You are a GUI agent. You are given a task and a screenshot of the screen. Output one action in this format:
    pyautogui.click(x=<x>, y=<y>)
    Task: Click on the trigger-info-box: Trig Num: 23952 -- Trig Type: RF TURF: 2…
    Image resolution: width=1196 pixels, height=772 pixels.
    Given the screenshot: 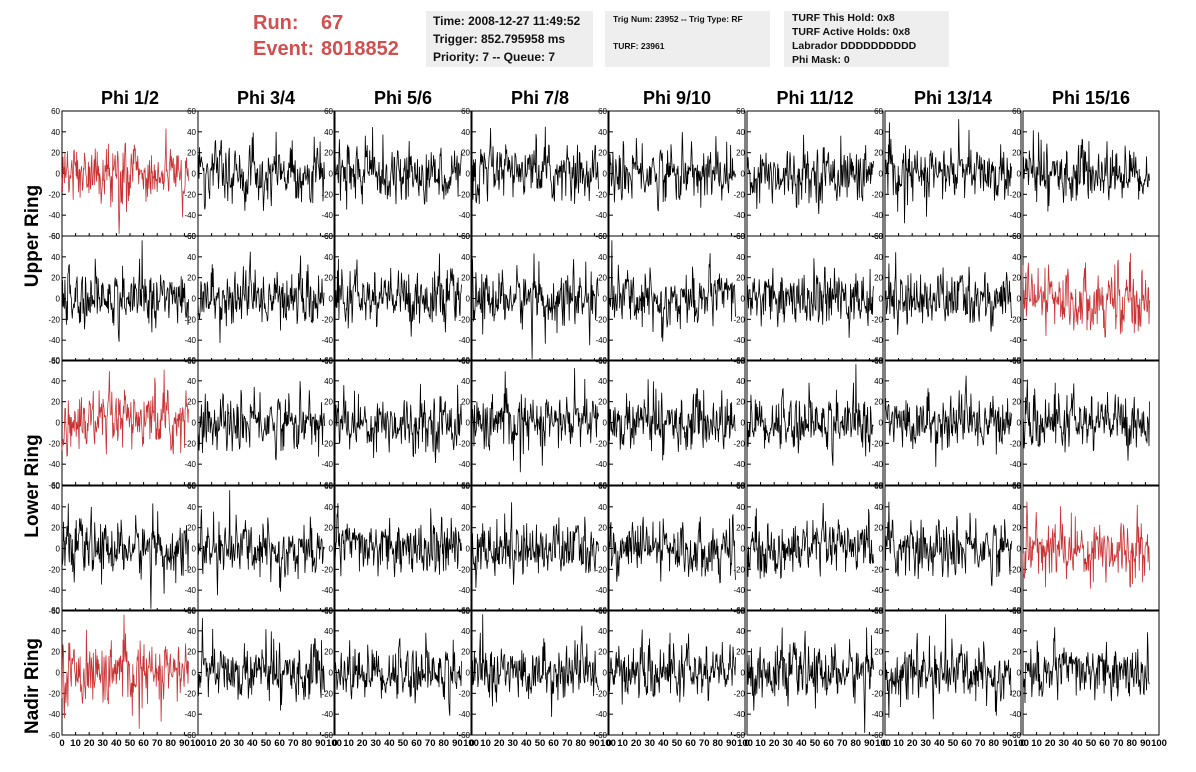 What is the action you would take?
    pyautogui.click(x=687, y=39)
    